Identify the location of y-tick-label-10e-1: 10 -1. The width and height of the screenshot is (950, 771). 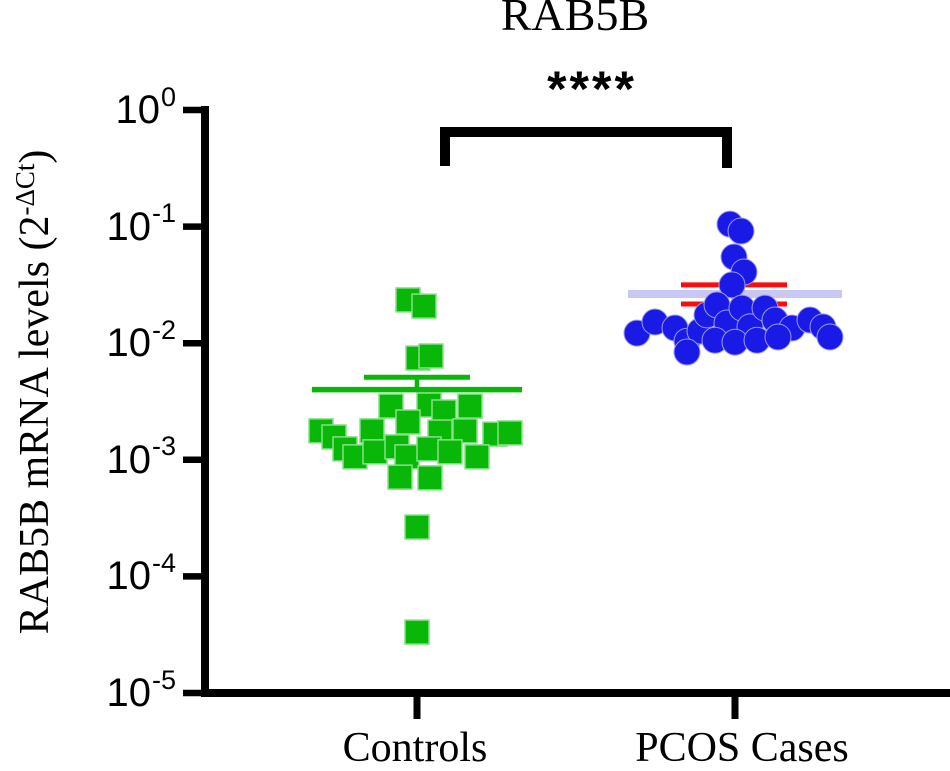
(141, 223).